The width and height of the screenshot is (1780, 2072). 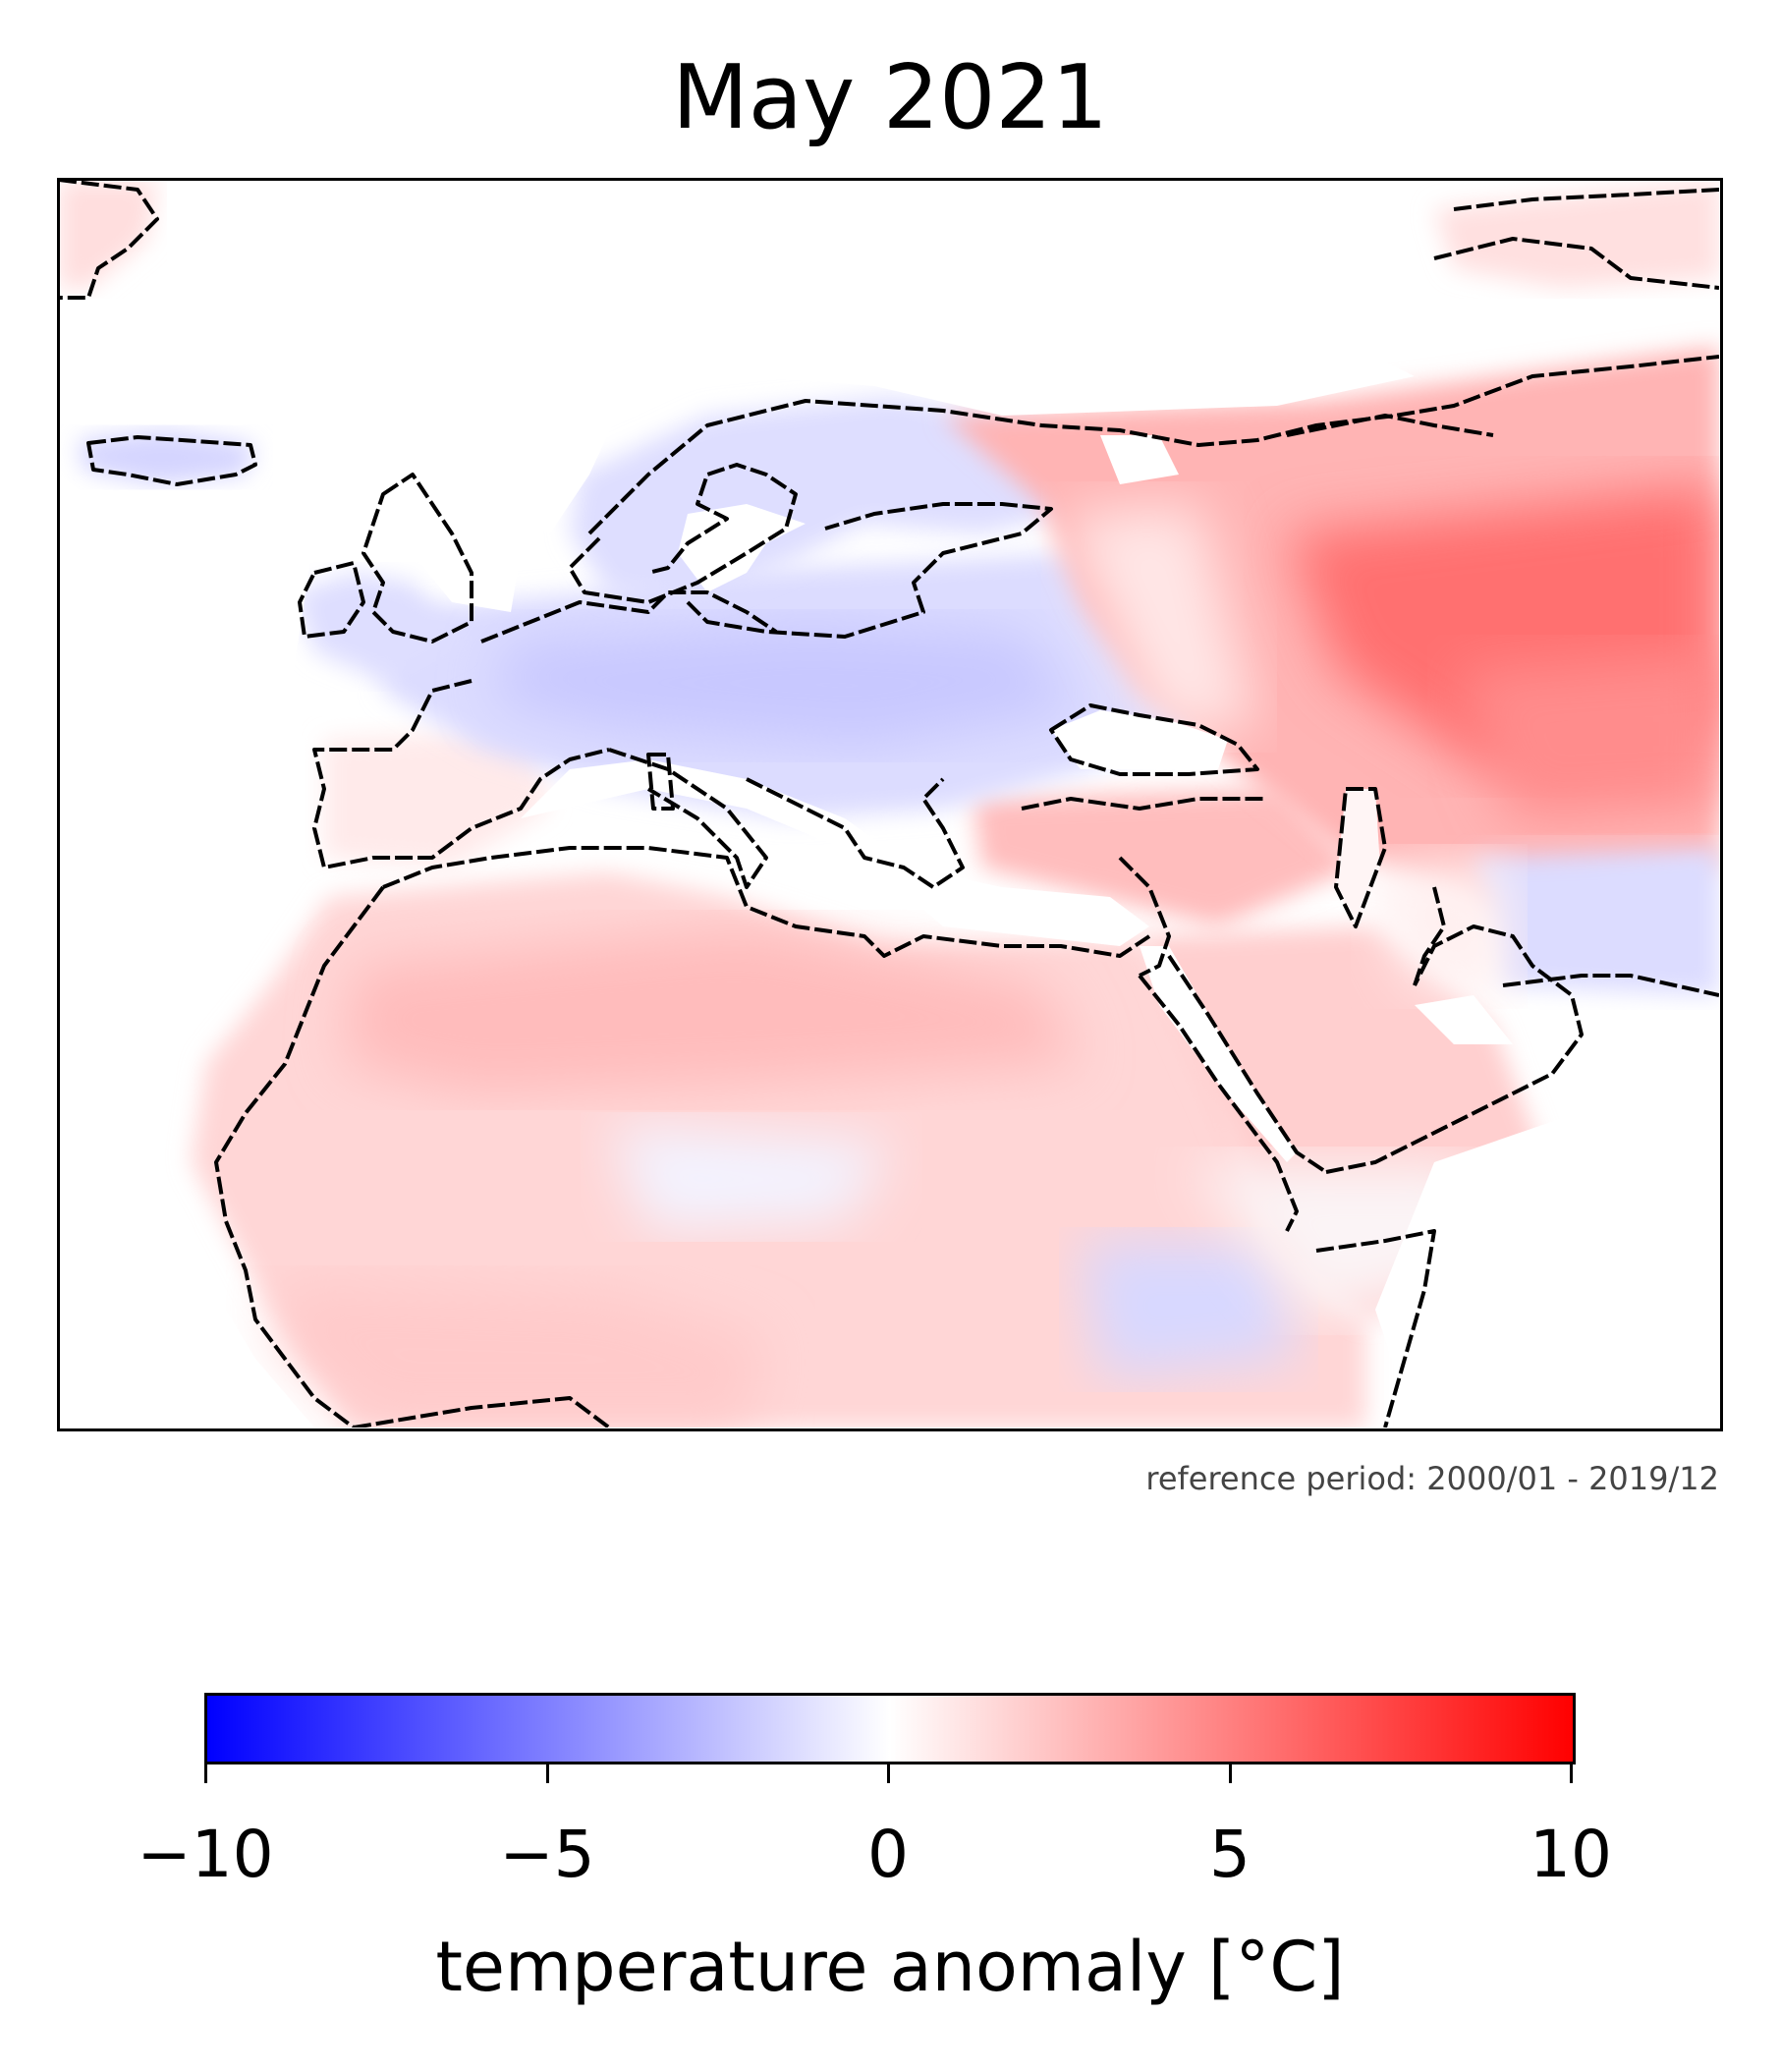 What do you see at coordinates (688, 818) in the screenshot?
I see `coast-italy` at bounding box center [688, 818].